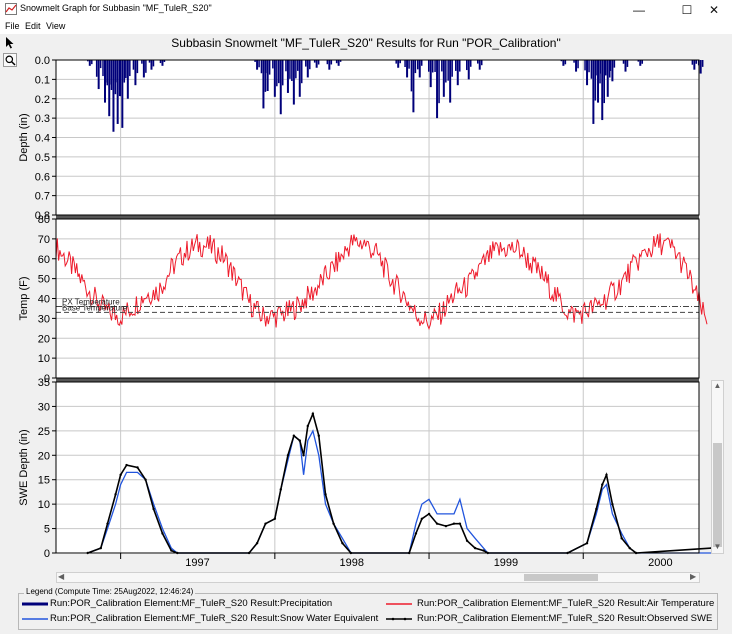  I want to click on title-bar, so click(366, 10).